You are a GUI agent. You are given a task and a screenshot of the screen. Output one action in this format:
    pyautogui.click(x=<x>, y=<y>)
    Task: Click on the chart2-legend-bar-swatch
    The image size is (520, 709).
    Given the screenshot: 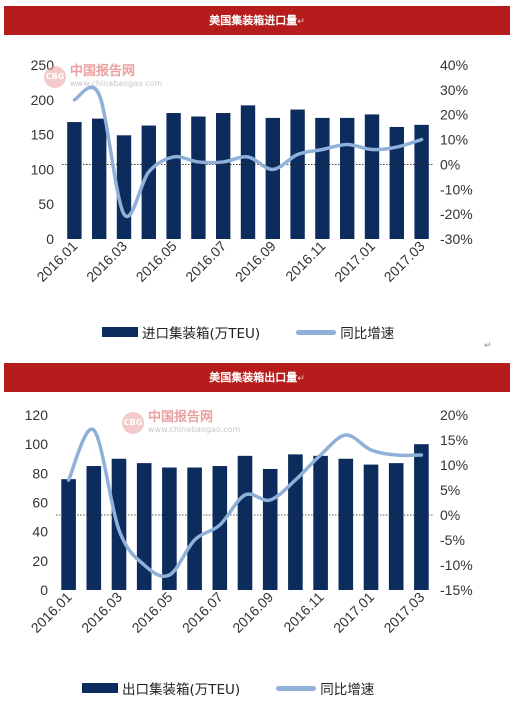 What is the action you would take?
    pyautogui.click(x=100, y=688)
    